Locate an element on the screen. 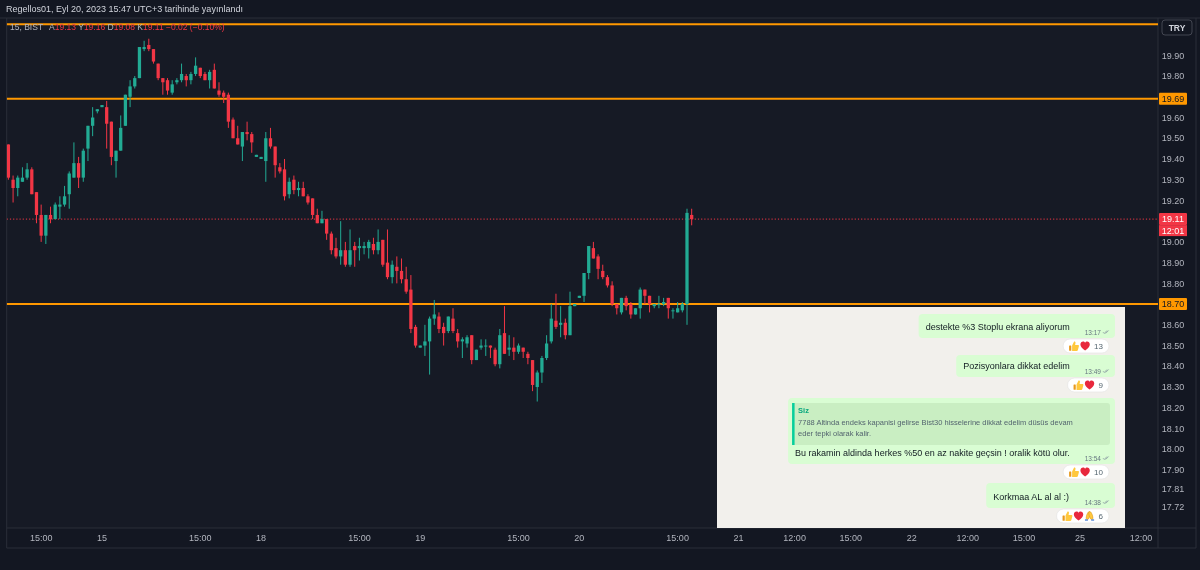  annotation: destekte %3 Stoplu ekrana aliyorum is located at coordinates (997, 327).